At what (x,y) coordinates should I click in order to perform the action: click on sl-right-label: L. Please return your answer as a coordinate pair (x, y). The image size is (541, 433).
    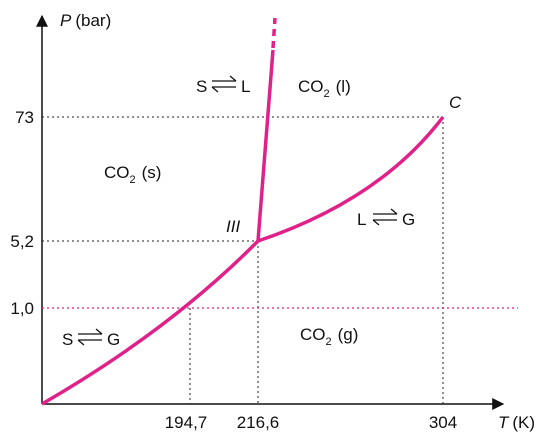
    Looking at the image, I should click on (245, 86).